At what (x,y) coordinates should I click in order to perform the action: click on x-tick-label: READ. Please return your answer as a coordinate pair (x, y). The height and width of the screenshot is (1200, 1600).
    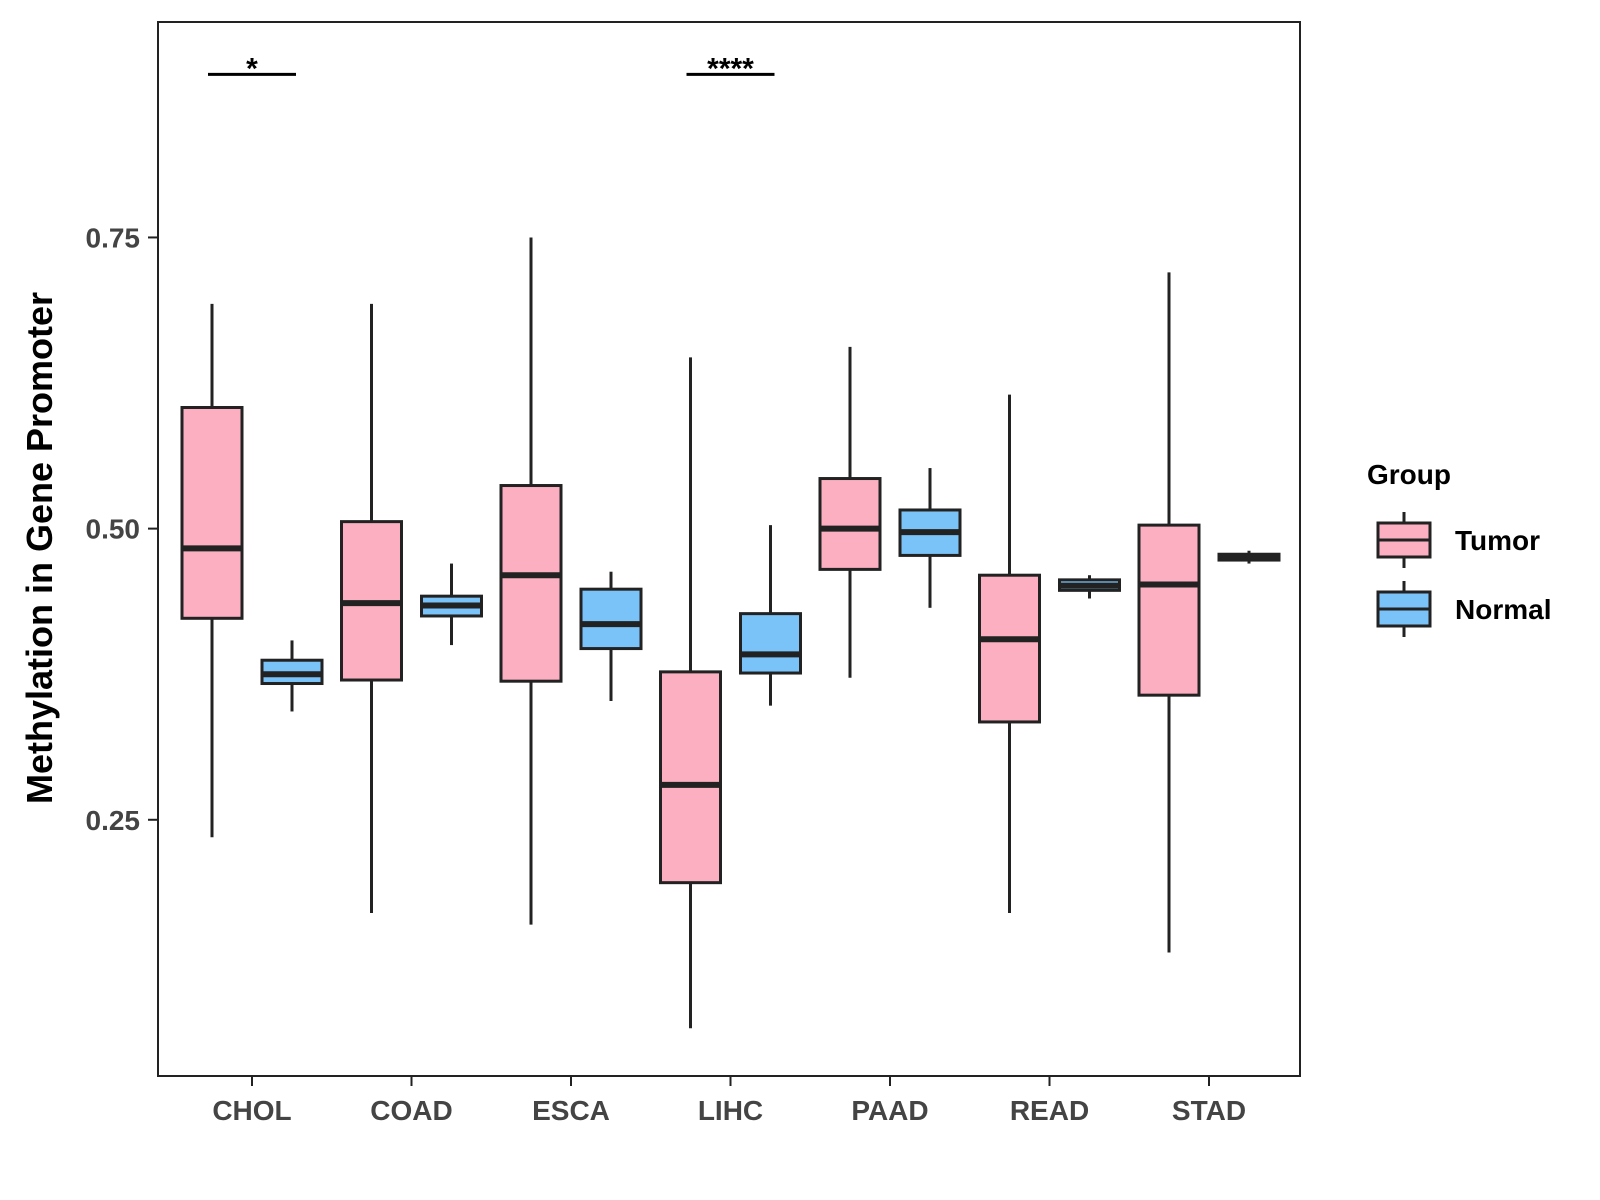
    Looking at the image, I should click on (1049, 1110).